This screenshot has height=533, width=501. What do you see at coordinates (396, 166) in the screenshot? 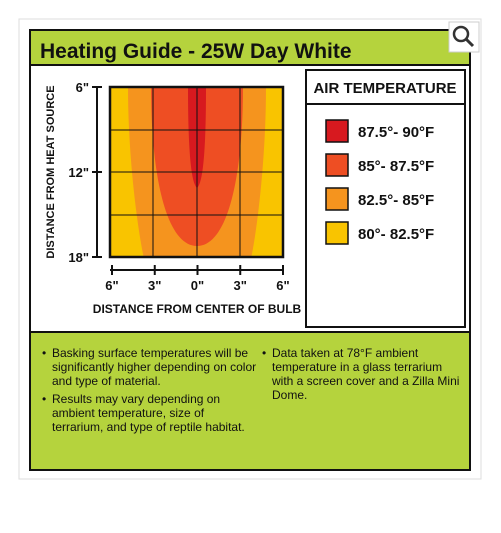
I see `legend-label: 85°- 87.5°F` at bounding box center [396, 166].